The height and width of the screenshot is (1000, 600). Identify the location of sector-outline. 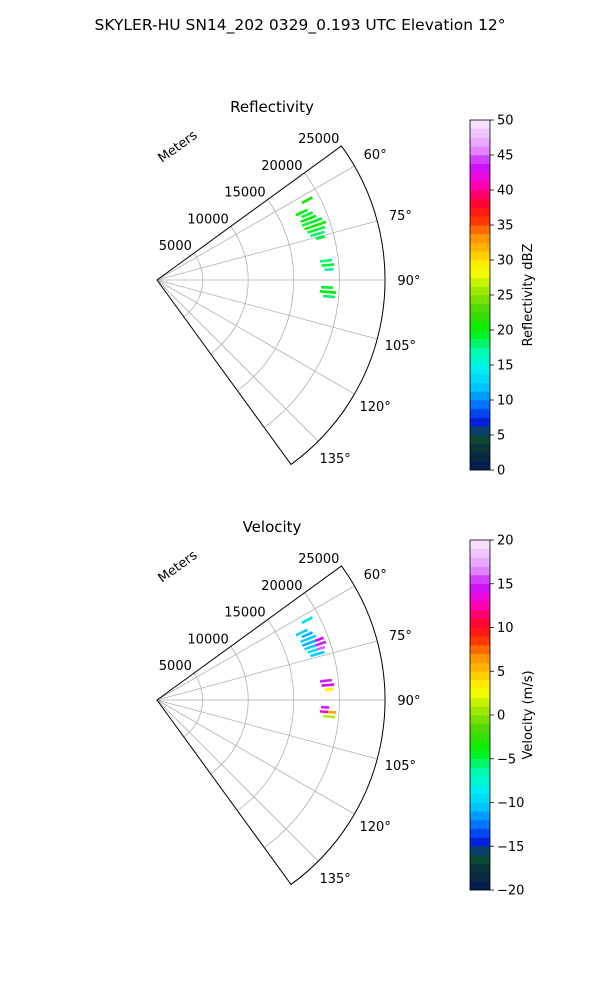
(271, 725).